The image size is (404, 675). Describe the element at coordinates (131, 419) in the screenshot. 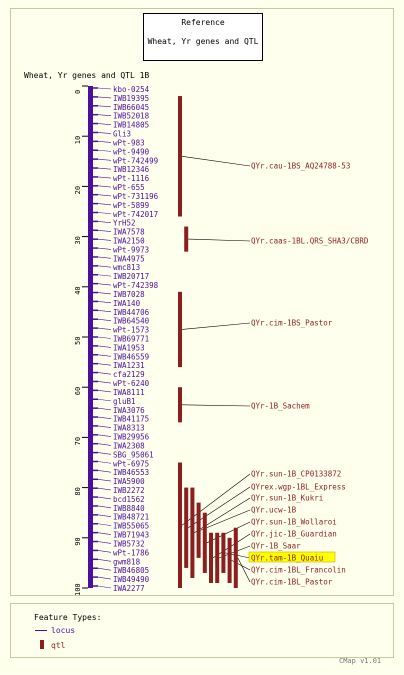

I see `locus-label: IWB41175` at that location.